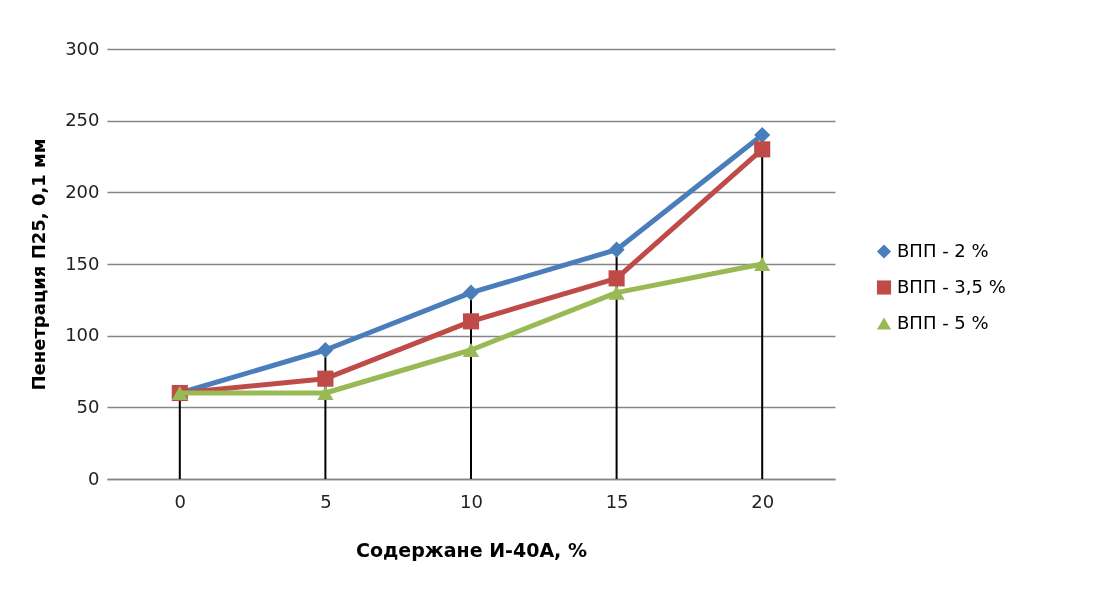 This screenshot has width=1117, height=590. I want to click on x-tick-label: 20, so click(763, 501).